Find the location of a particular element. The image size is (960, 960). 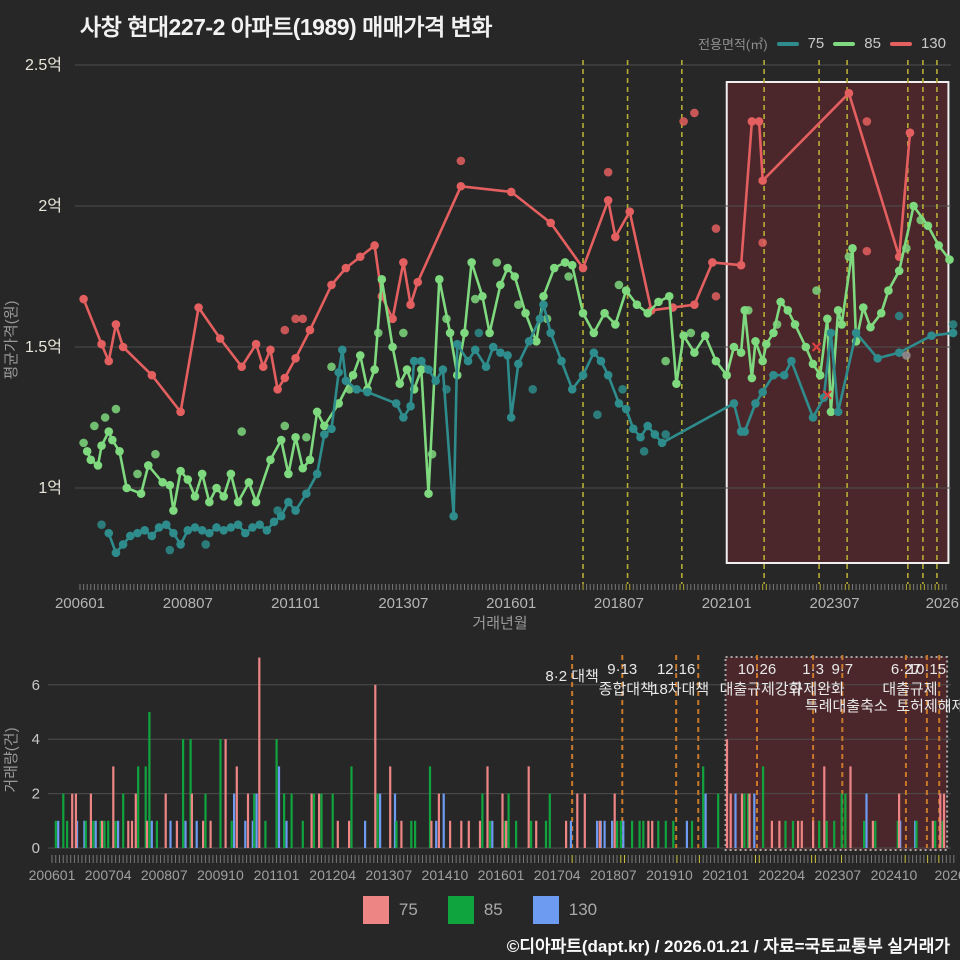

policy-annotation: 12·16 18차대책 is located at coordinates (680, 679).